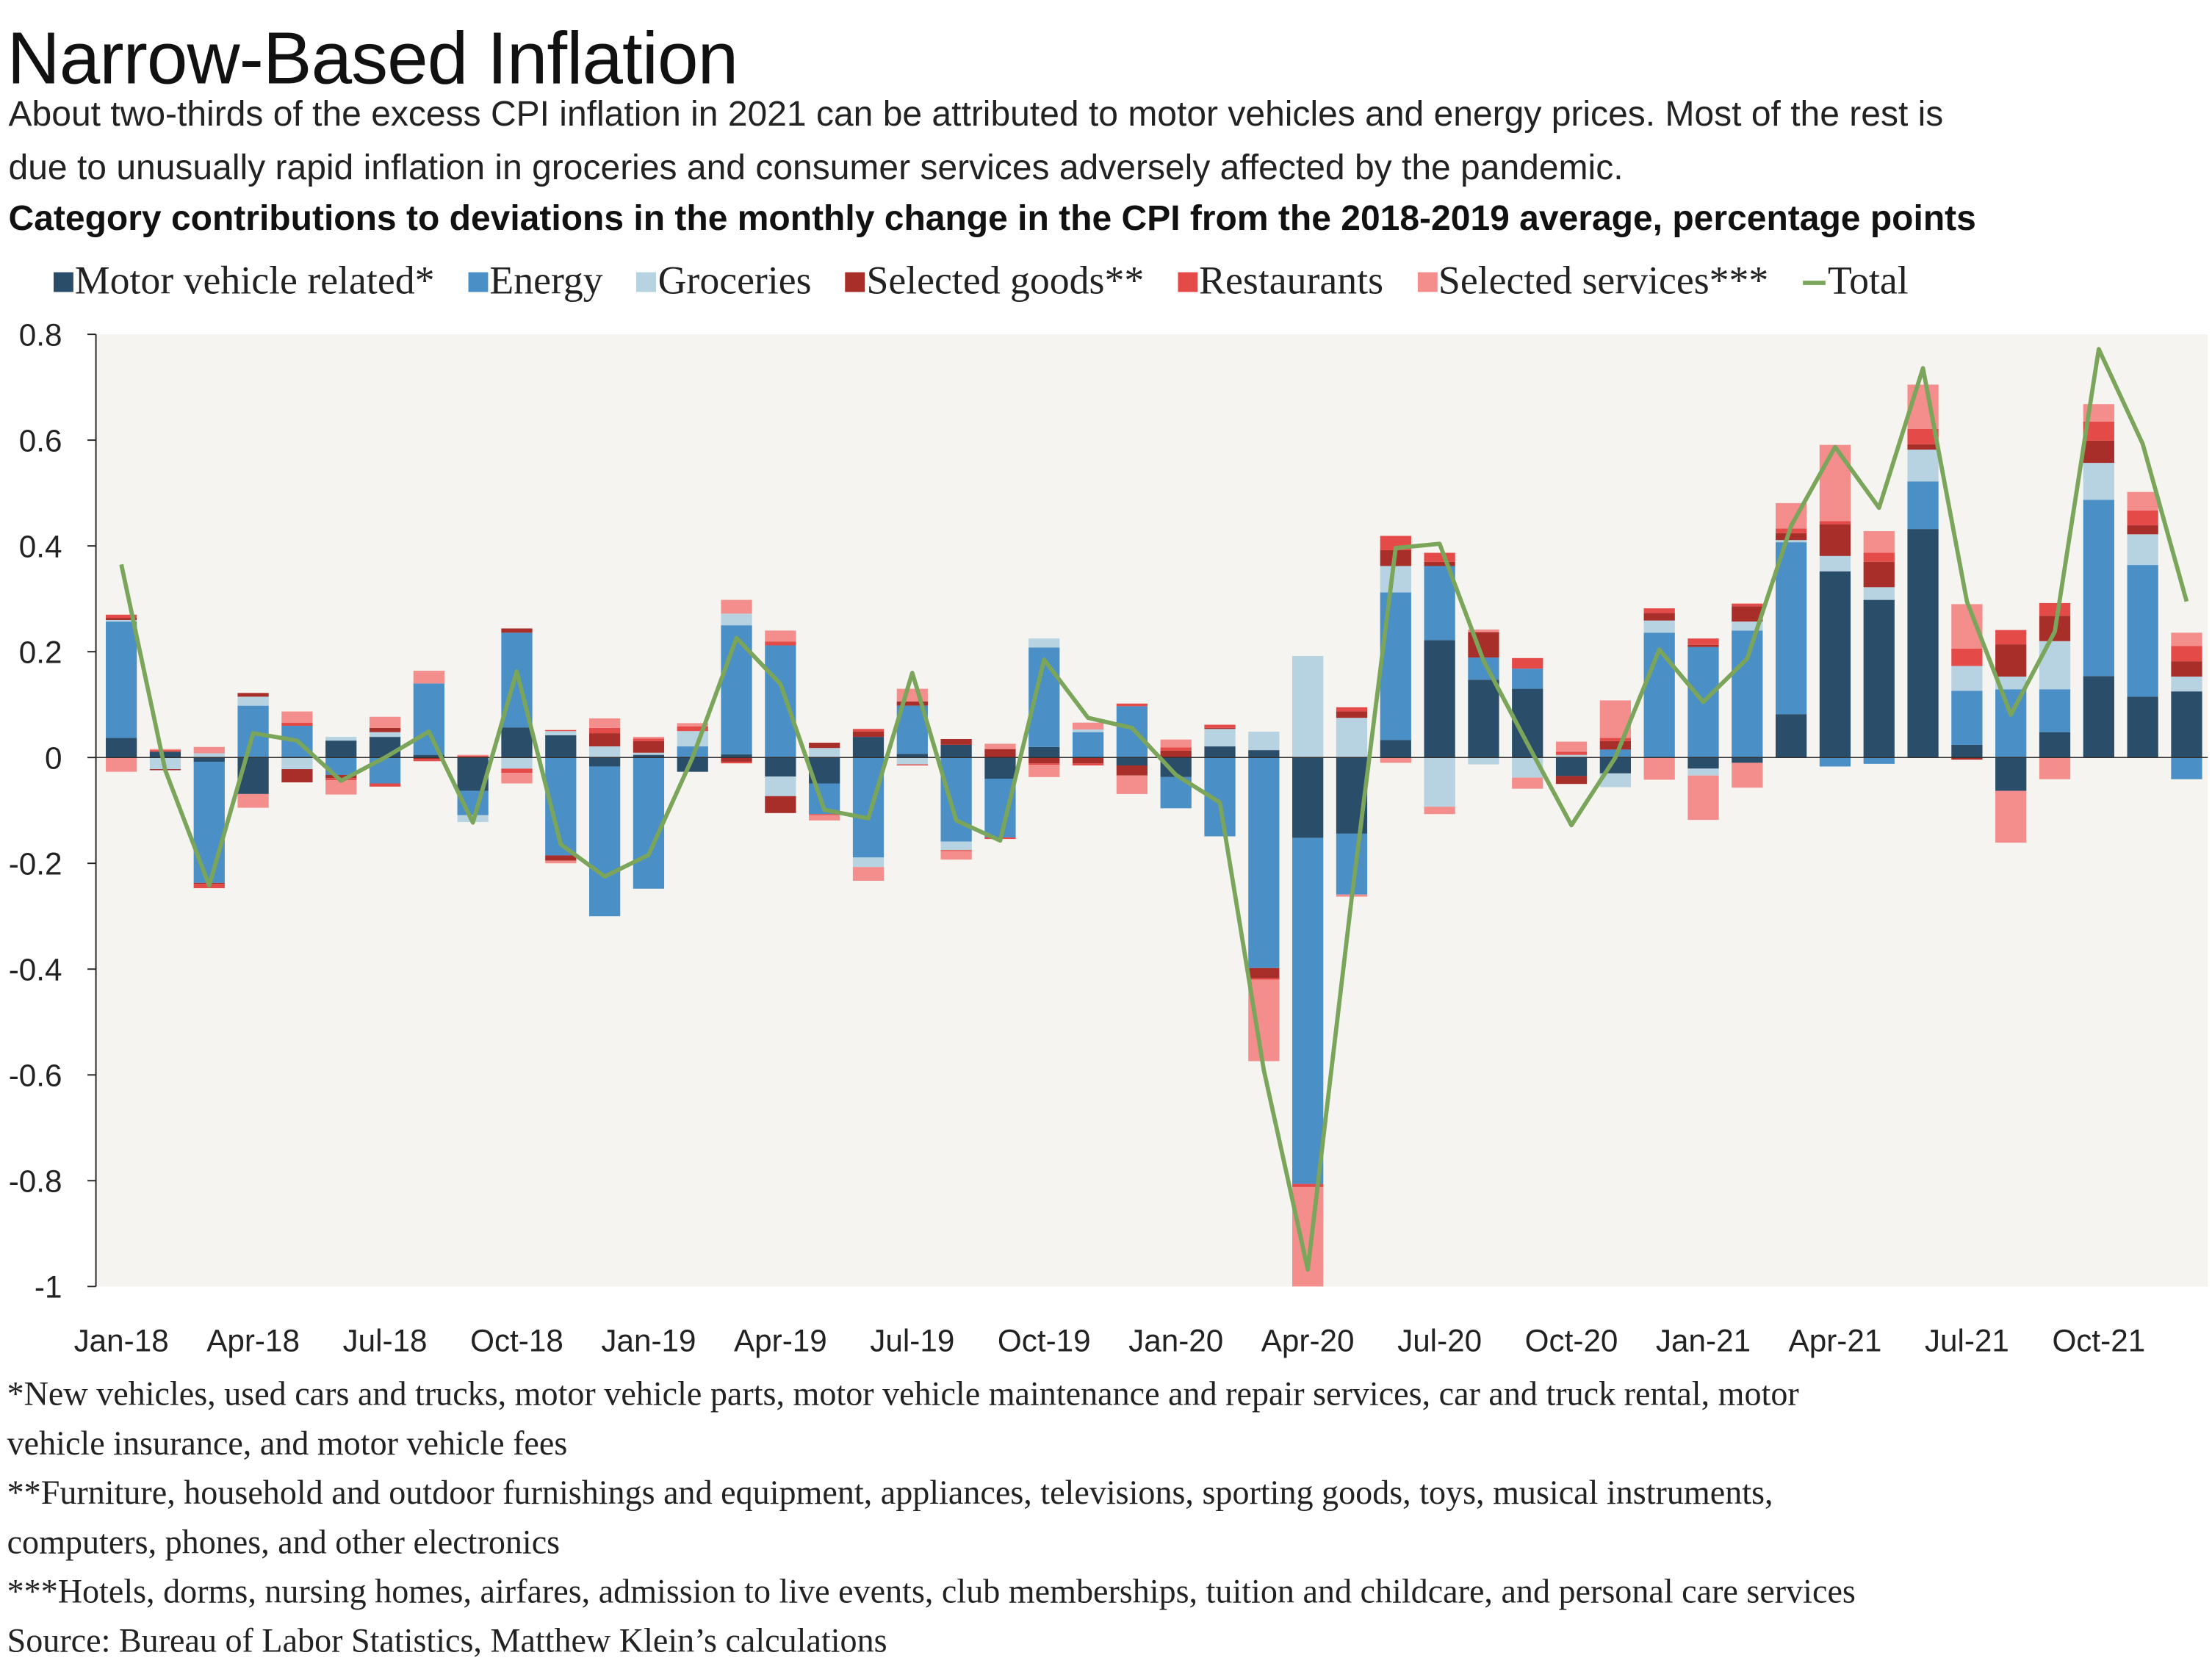  Describe the element at coordinates (1603, 281) in the screenshot. I see `legend-label: Selected services***` at that location.